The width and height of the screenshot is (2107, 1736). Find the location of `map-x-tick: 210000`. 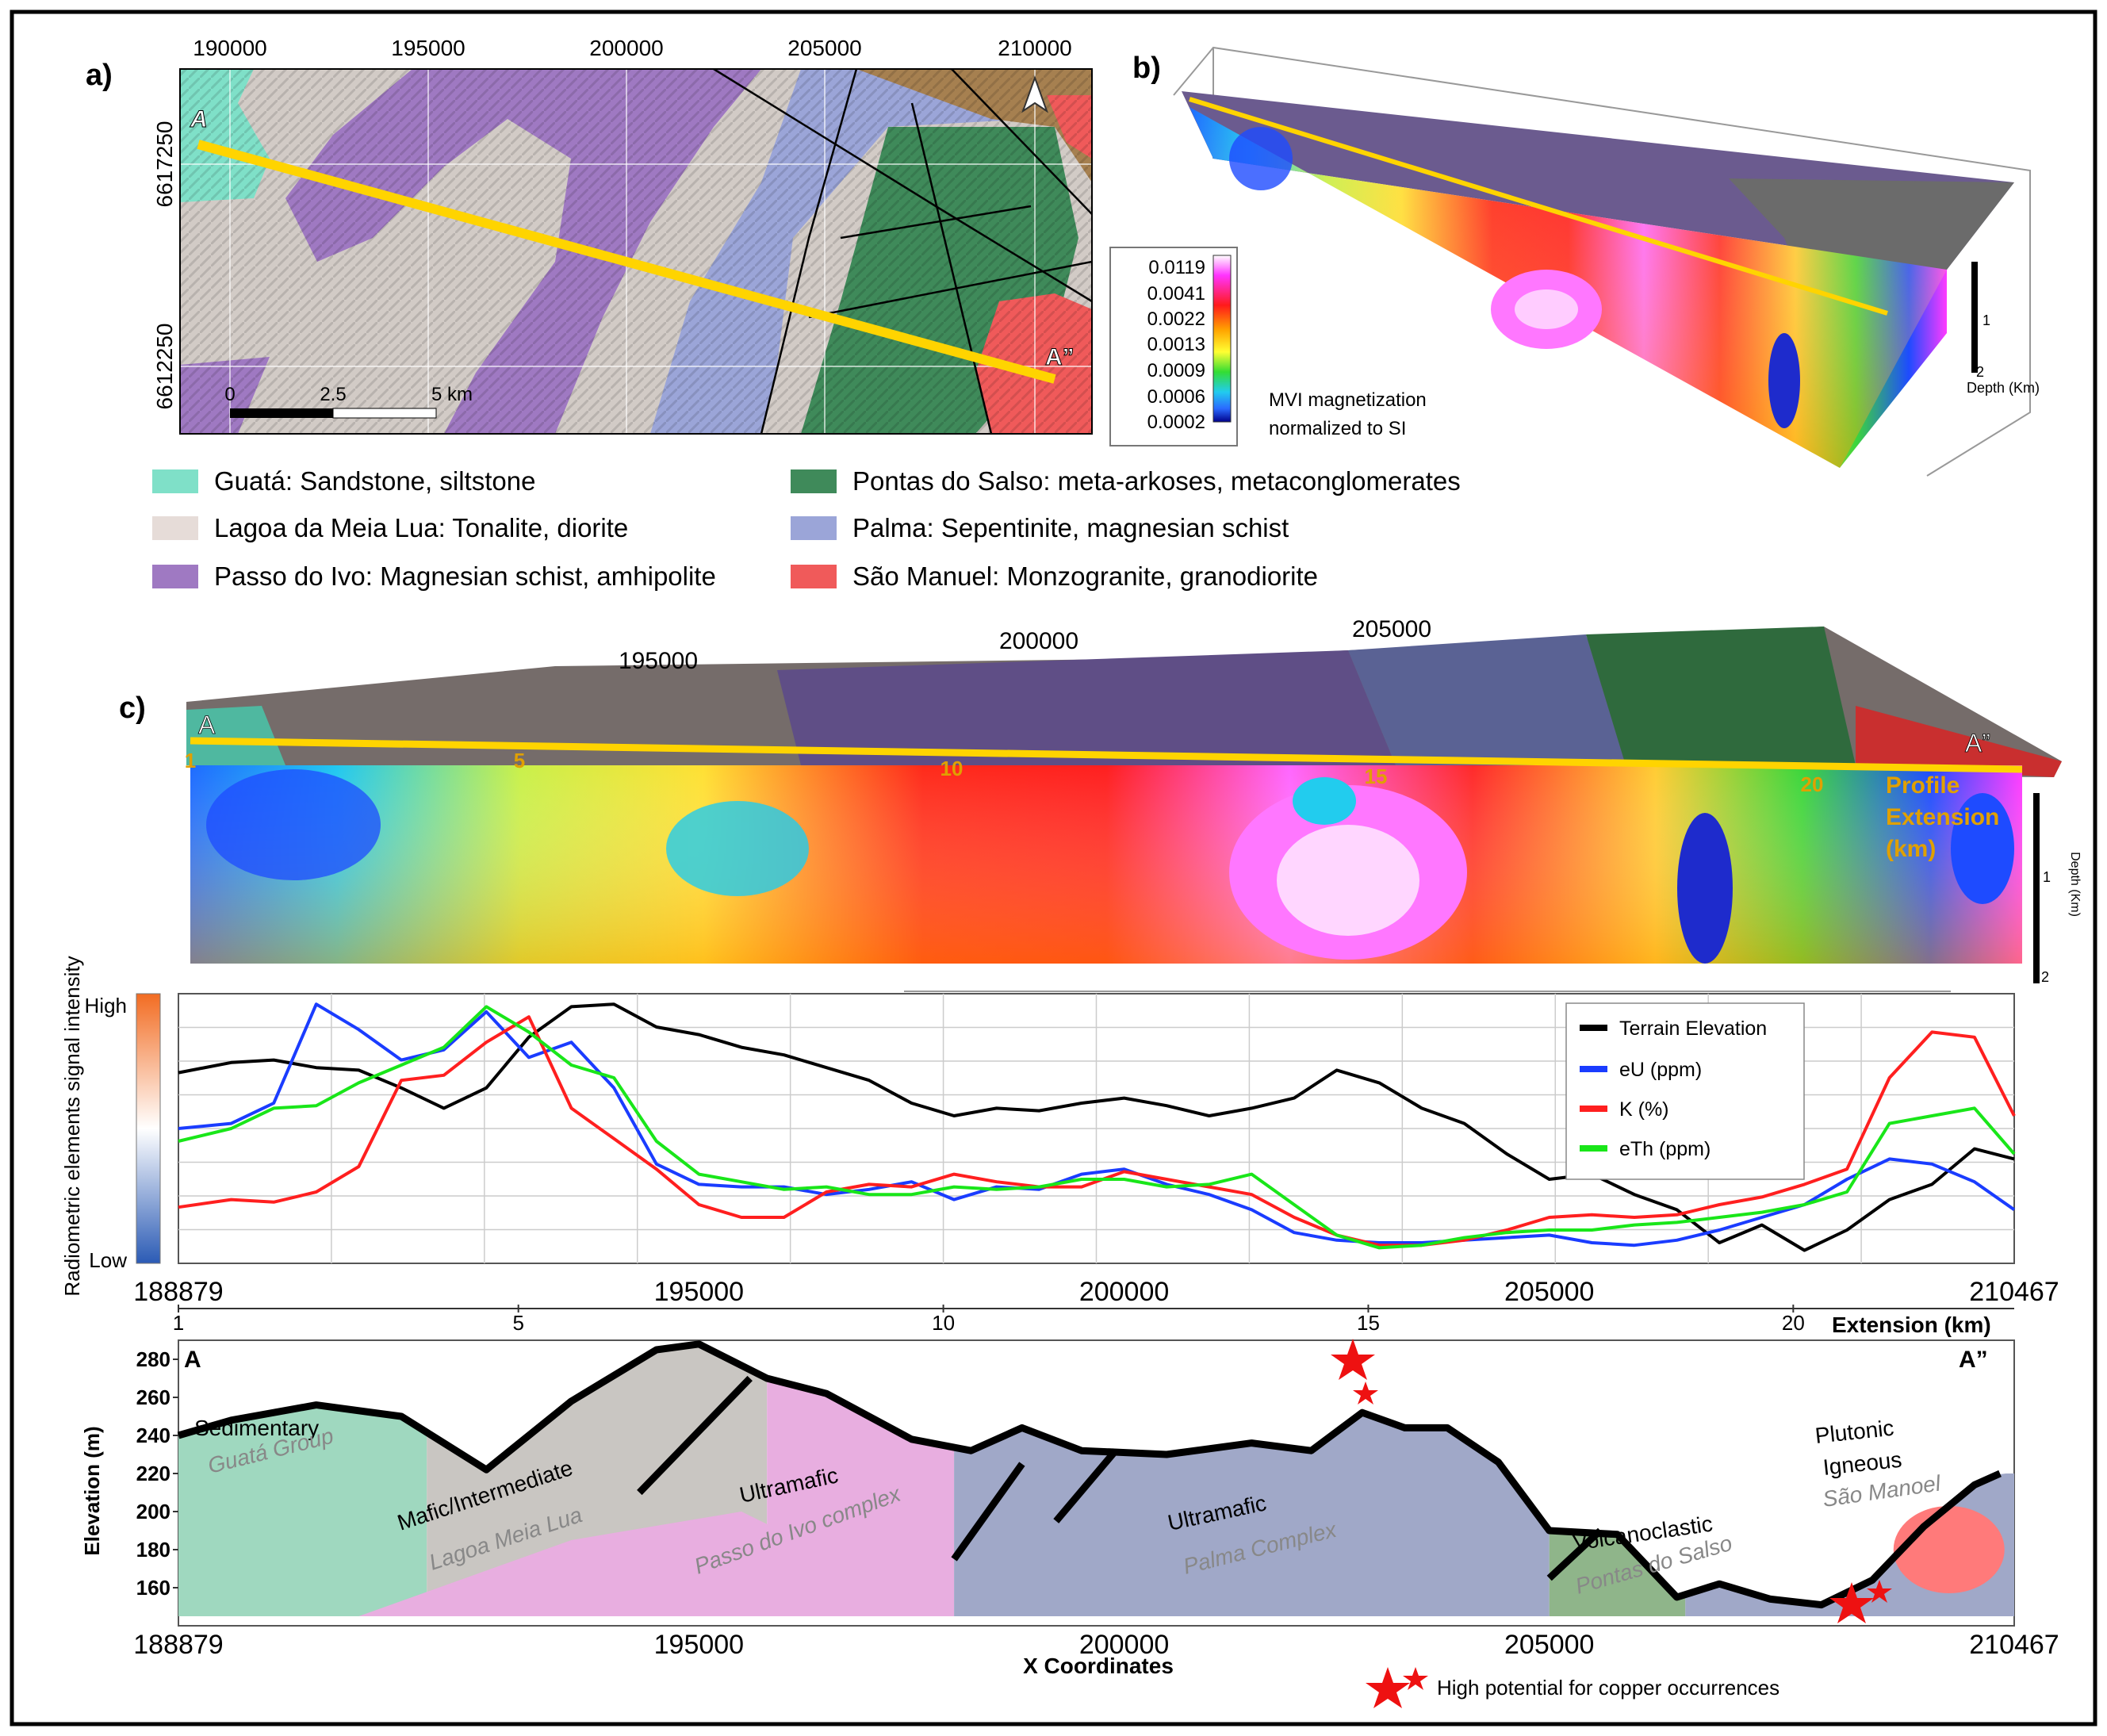

map-x-tick: 210000 is located at coordinates (1034, 48).